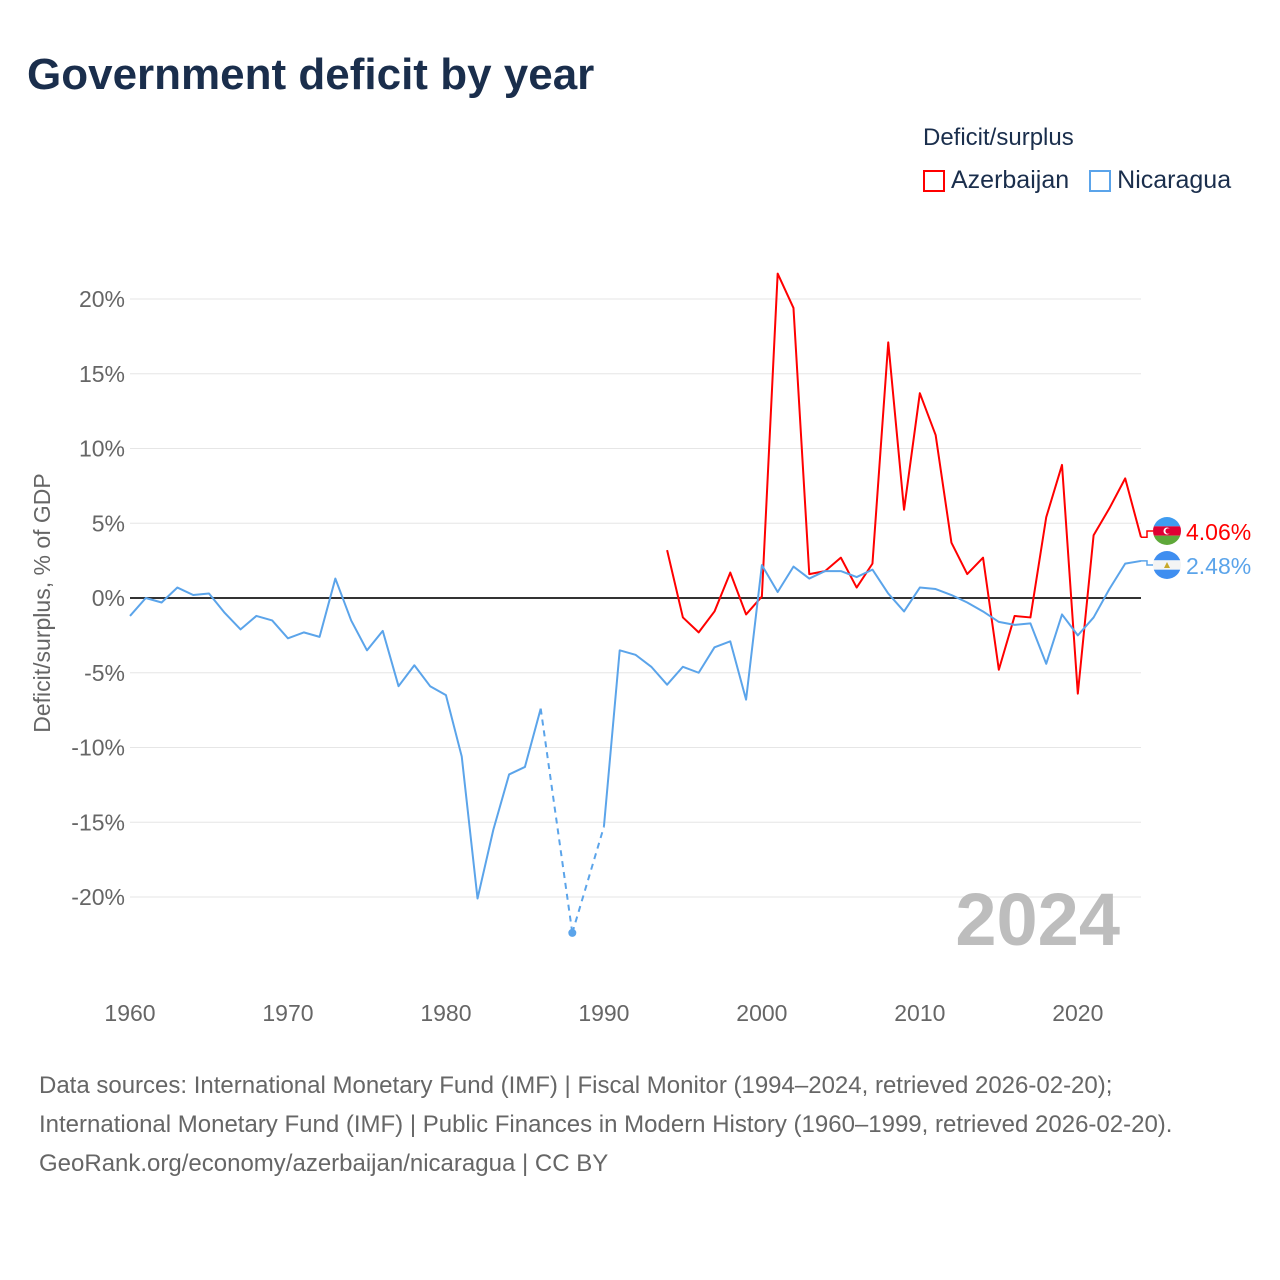 This screenshot has width=1280, height=1280. Describe the element at coordinates (998, 137) in the screenshot. I see `legend-title: Deficit/surplus` at that location.